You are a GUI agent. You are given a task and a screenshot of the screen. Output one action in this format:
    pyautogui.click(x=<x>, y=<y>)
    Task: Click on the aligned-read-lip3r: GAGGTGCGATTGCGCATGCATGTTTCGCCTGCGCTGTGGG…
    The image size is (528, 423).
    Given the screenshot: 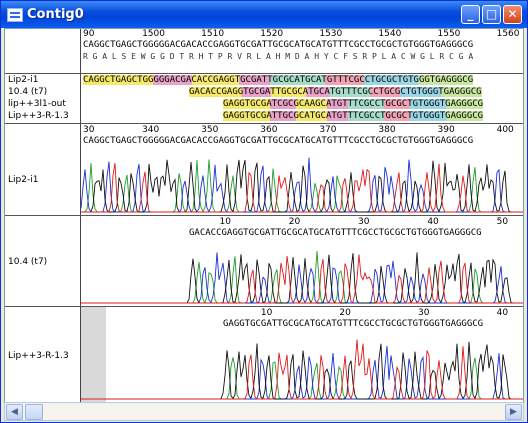 What is the action you would take?
    pyautogui.click(x=353, y=116)
    